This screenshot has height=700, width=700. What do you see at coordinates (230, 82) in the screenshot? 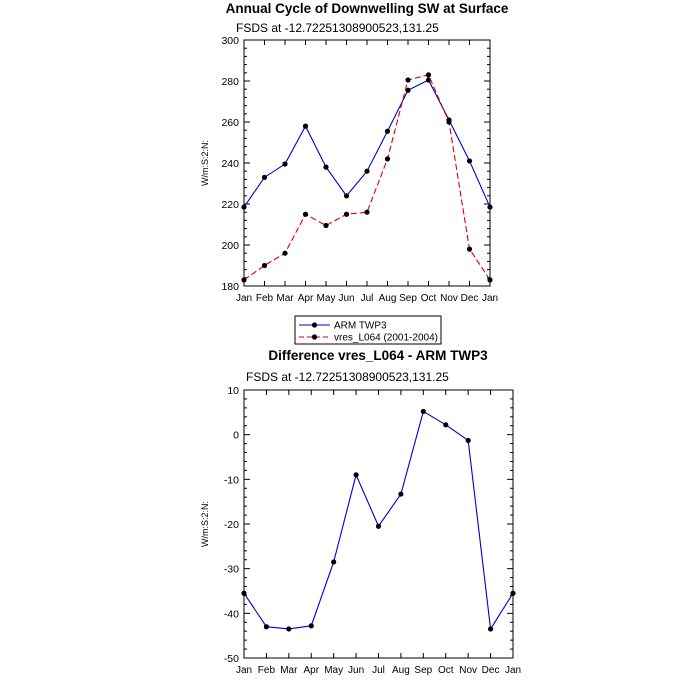
I see `chart1-ytick-label: 280` at bounding box center [230, 82].